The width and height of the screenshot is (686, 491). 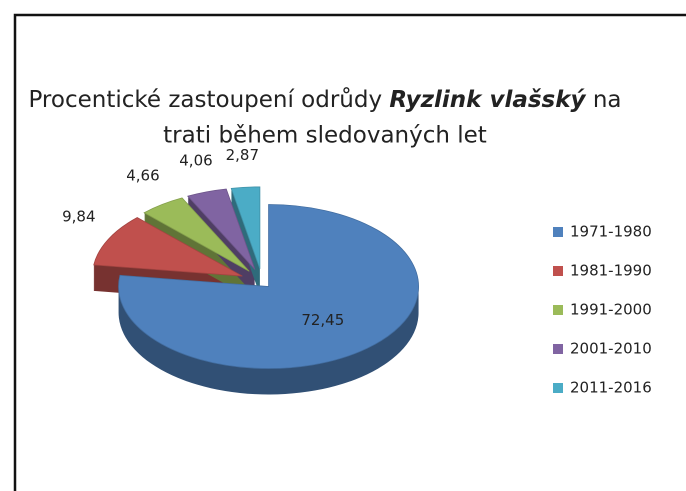 I want to click on title-emphasis: Ryzlink vlašský, so click(x=487, y=100).